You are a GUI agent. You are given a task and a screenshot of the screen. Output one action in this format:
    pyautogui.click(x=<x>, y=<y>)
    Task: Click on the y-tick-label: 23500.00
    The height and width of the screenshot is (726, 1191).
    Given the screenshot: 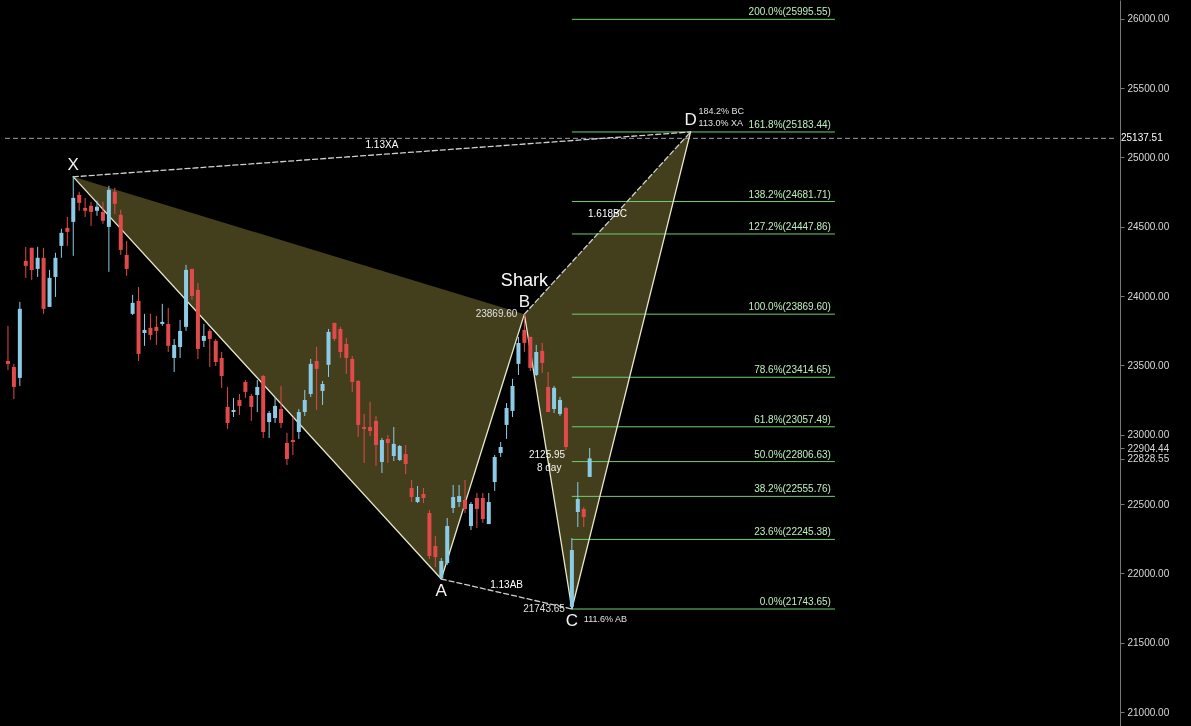 What is the action you would take?
    pyautogui.click(x=1148, y=365)
    